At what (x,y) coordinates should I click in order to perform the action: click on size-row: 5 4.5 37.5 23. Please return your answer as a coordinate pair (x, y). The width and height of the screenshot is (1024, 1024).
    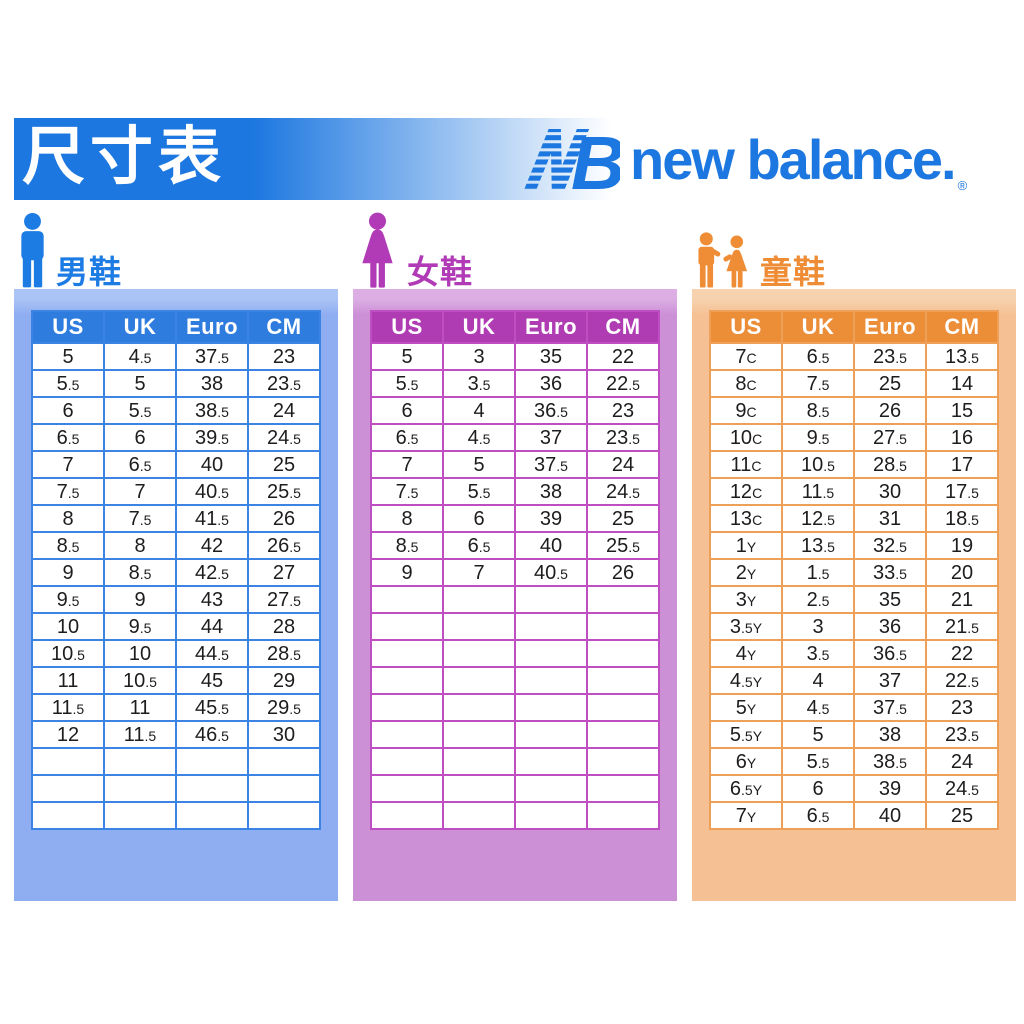
    Looking at the image, I should click on (176, 356).